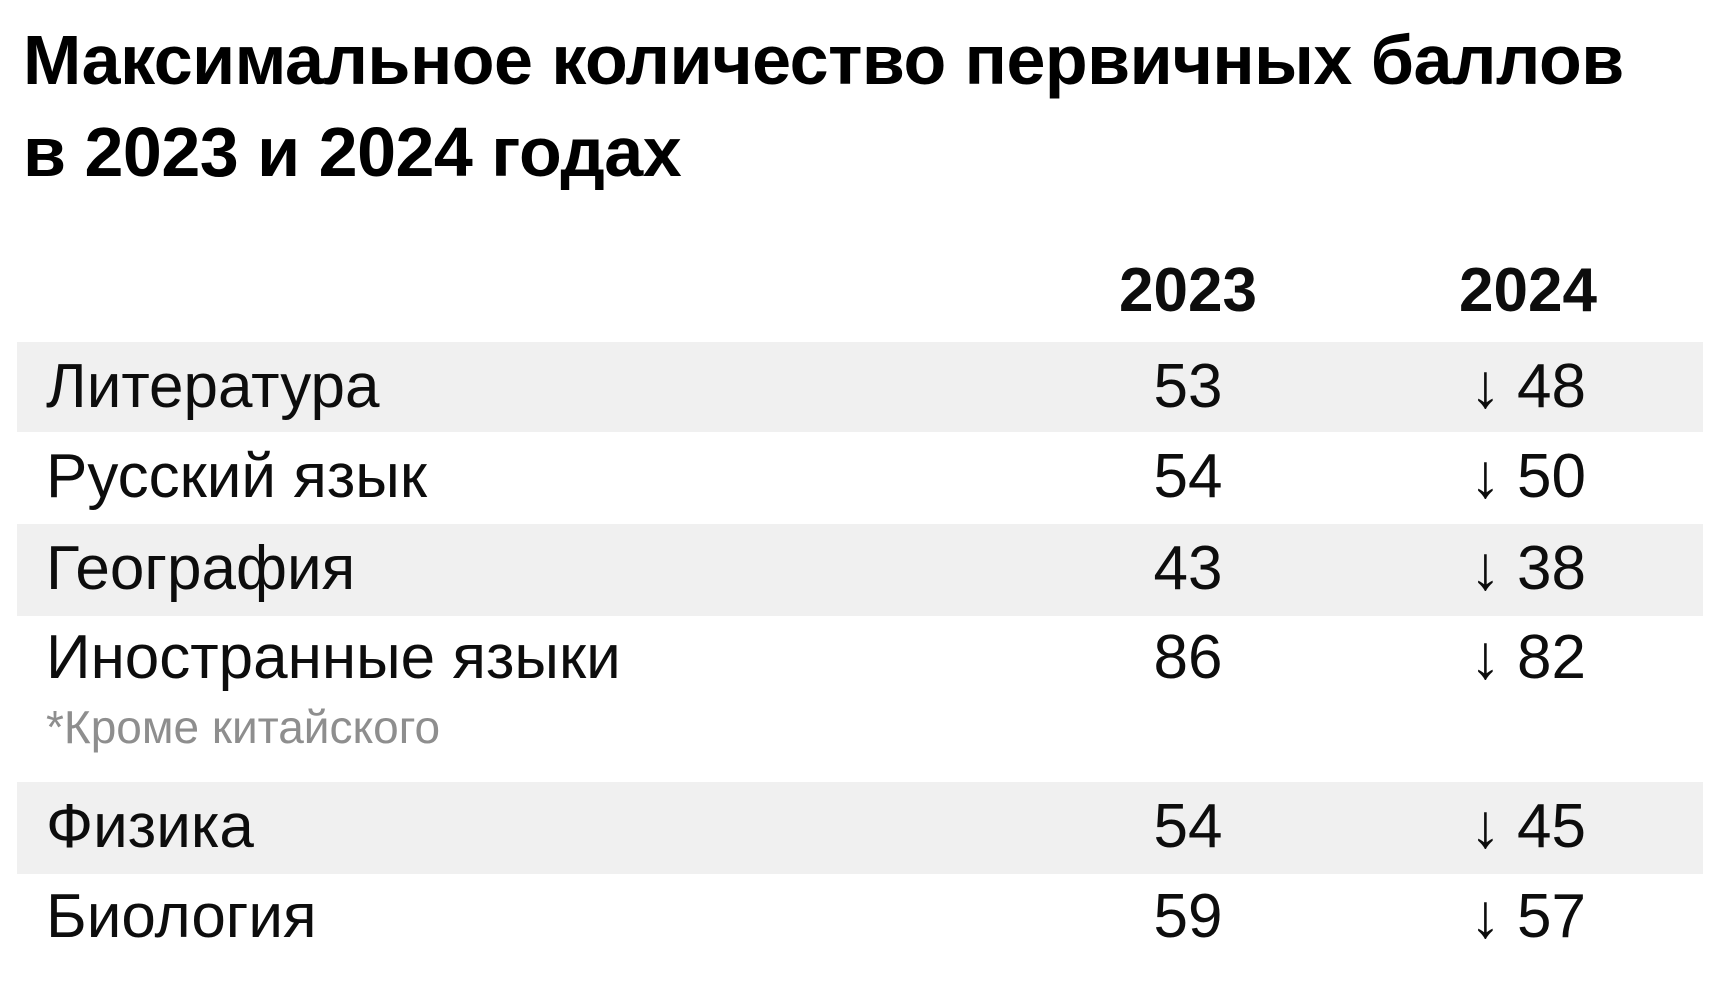 The image size is (1720, 990). What do you see at coordinates (333, 657) in the screenshot?
I see `subject-label: Иностранные языки` at bounding box center [333, 657].